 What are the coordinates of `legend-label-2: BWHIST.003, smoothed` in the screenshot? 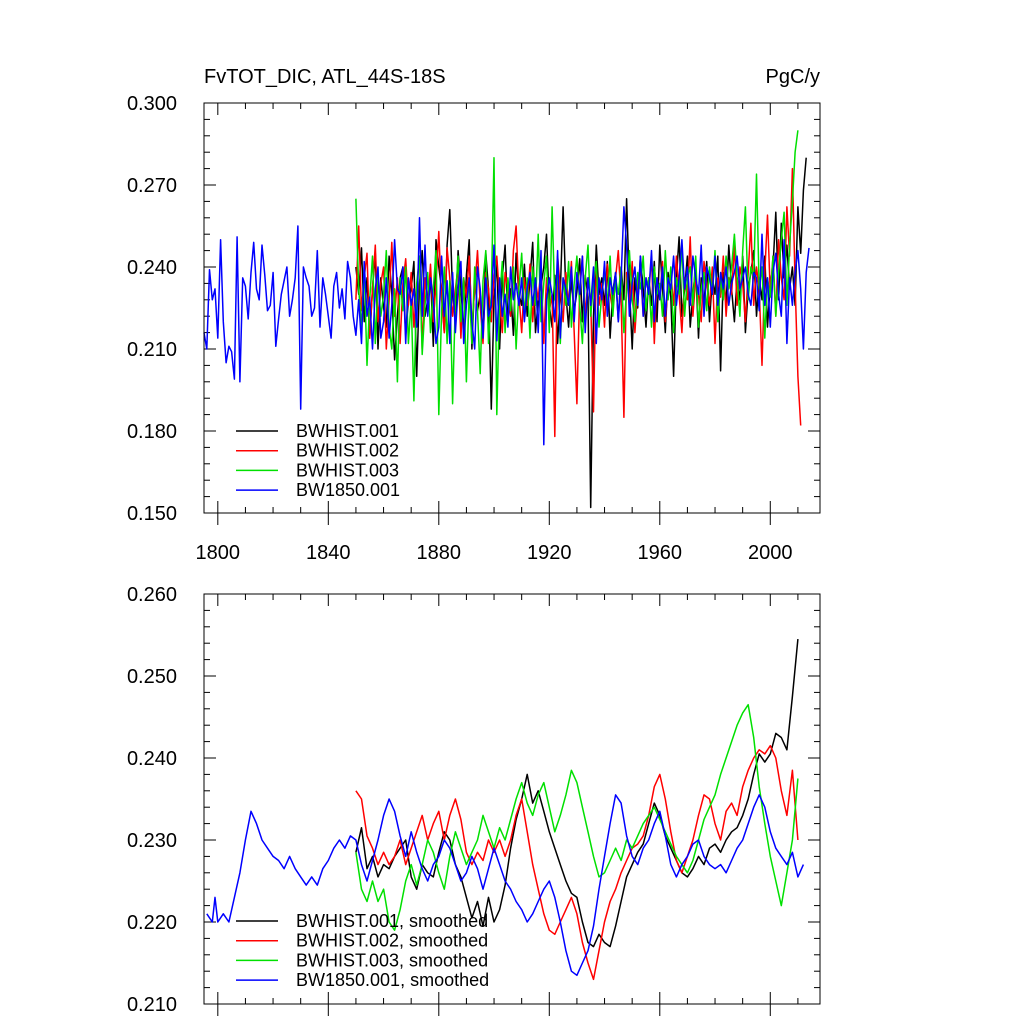 It's located at (392, 960).